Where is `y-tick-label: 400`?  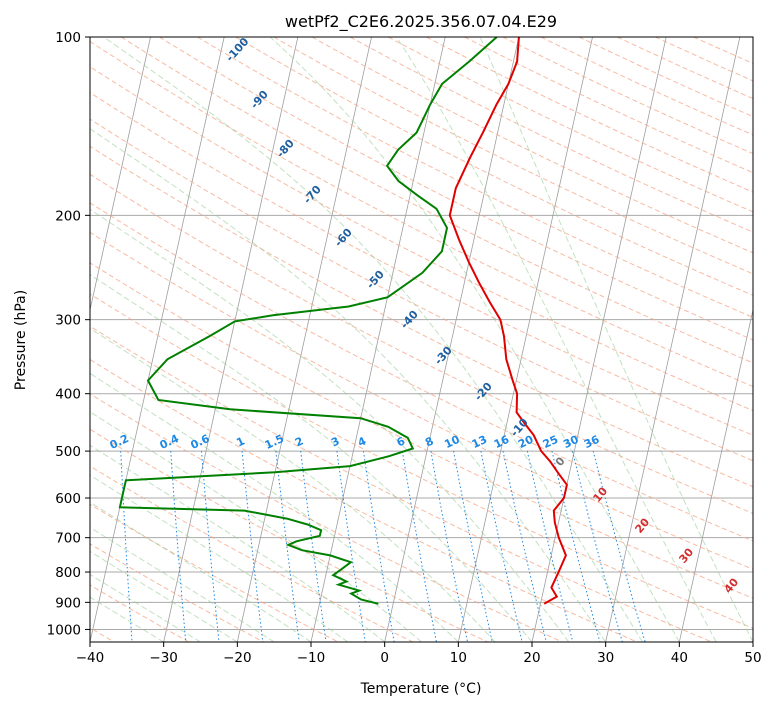 y-tick-label: 400 is located at coordinates (68, 395).